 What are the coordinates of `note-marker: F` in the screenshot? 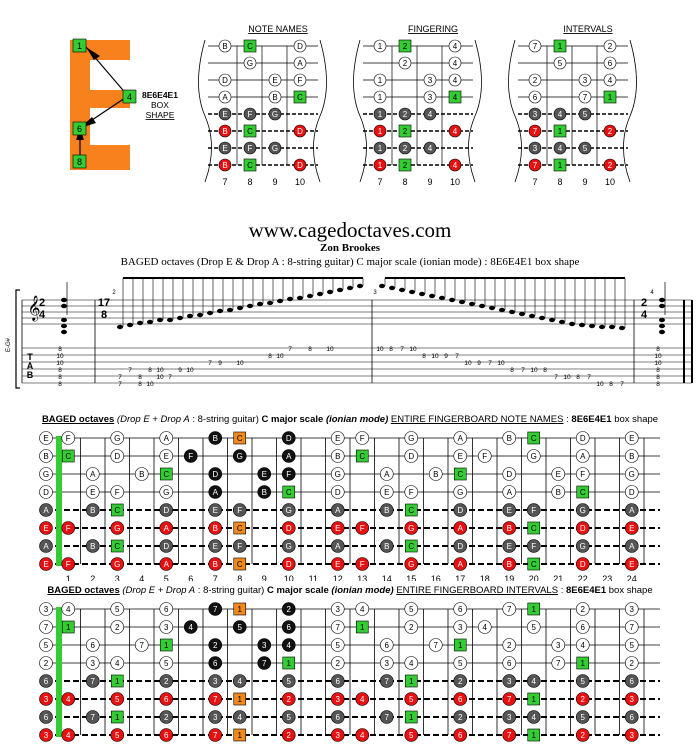 It's located at (362, 438).